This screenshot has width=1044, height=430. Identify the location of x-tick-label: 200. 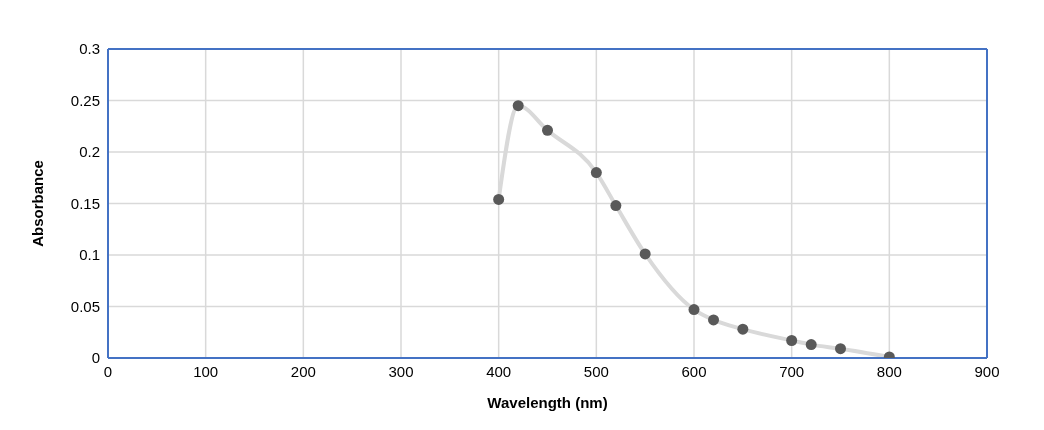
(303, 371).